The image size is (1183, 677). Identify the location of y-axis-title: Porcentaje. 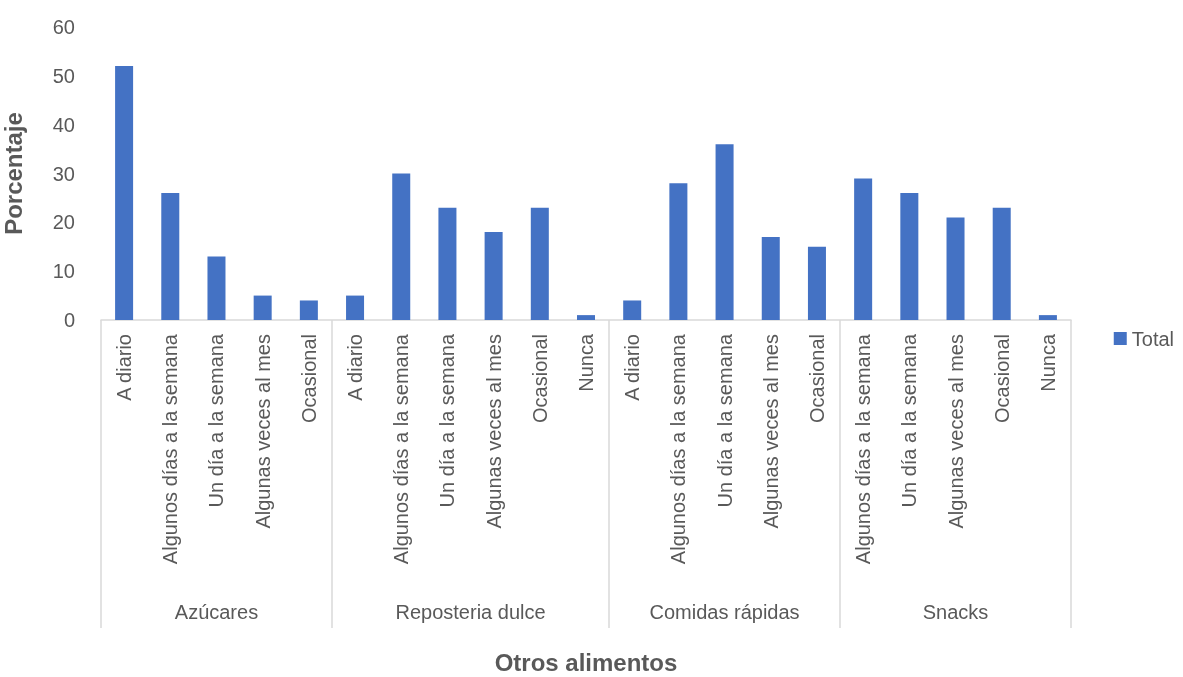
(13, 173).